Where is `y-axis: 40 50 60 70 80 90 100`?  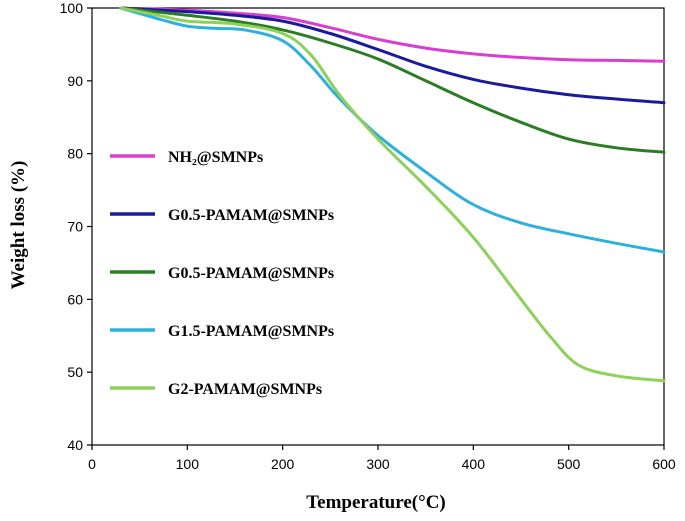 y-axis: 40 50 60 70 80 90 100 is located at coordinates (76, 226).